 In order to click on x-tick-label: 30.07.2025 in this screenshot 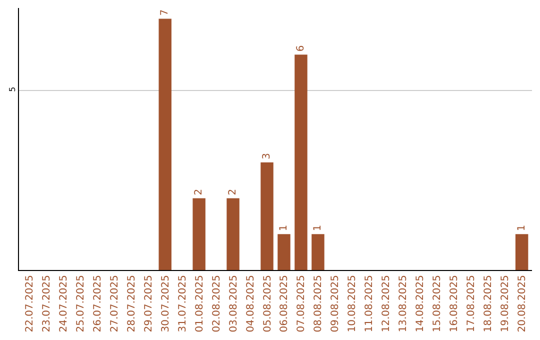, I will do `click(166, 303)`.